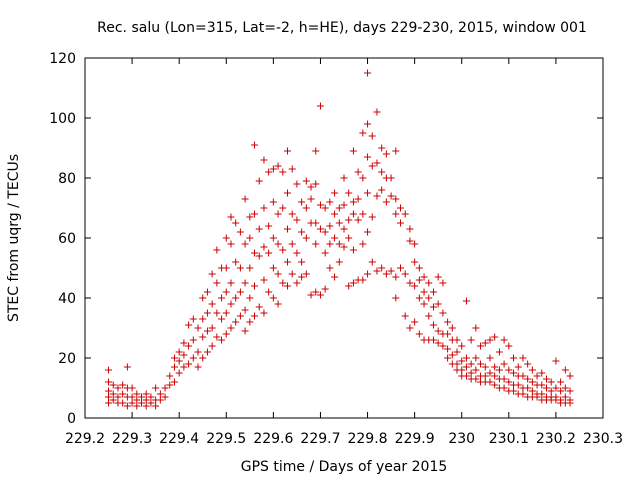 The image size is (640, 480). What do you see at coordinates (461, 439) in the screenshot?
I see `x-tick-label: 230` at bounding box center [461, 439].